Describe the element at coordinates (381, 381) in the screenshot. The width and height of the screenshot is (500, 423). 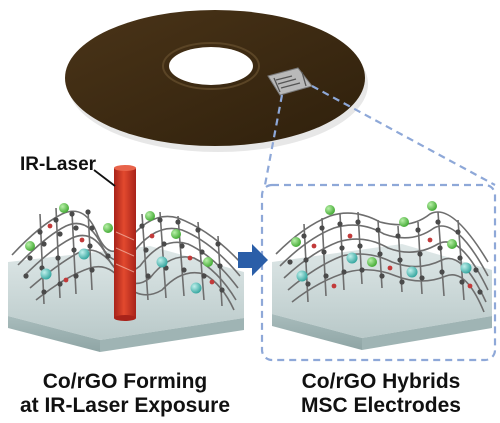
I see `right-caption-line1: Co/rGO Hybrids` at that location.